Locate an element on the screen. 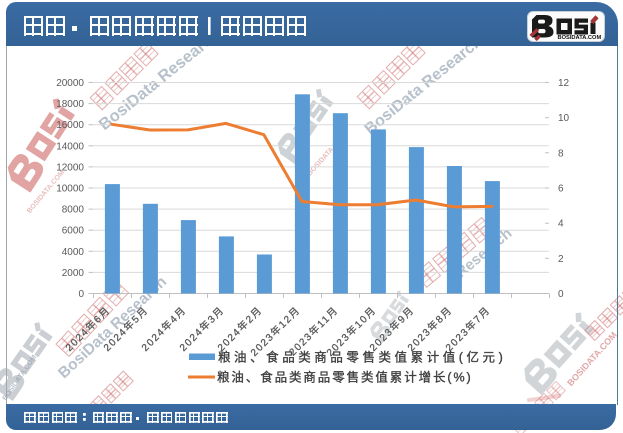 This screenshot has width=623, height=433. svg-text: 8000 is located at coordinates (73, 210).